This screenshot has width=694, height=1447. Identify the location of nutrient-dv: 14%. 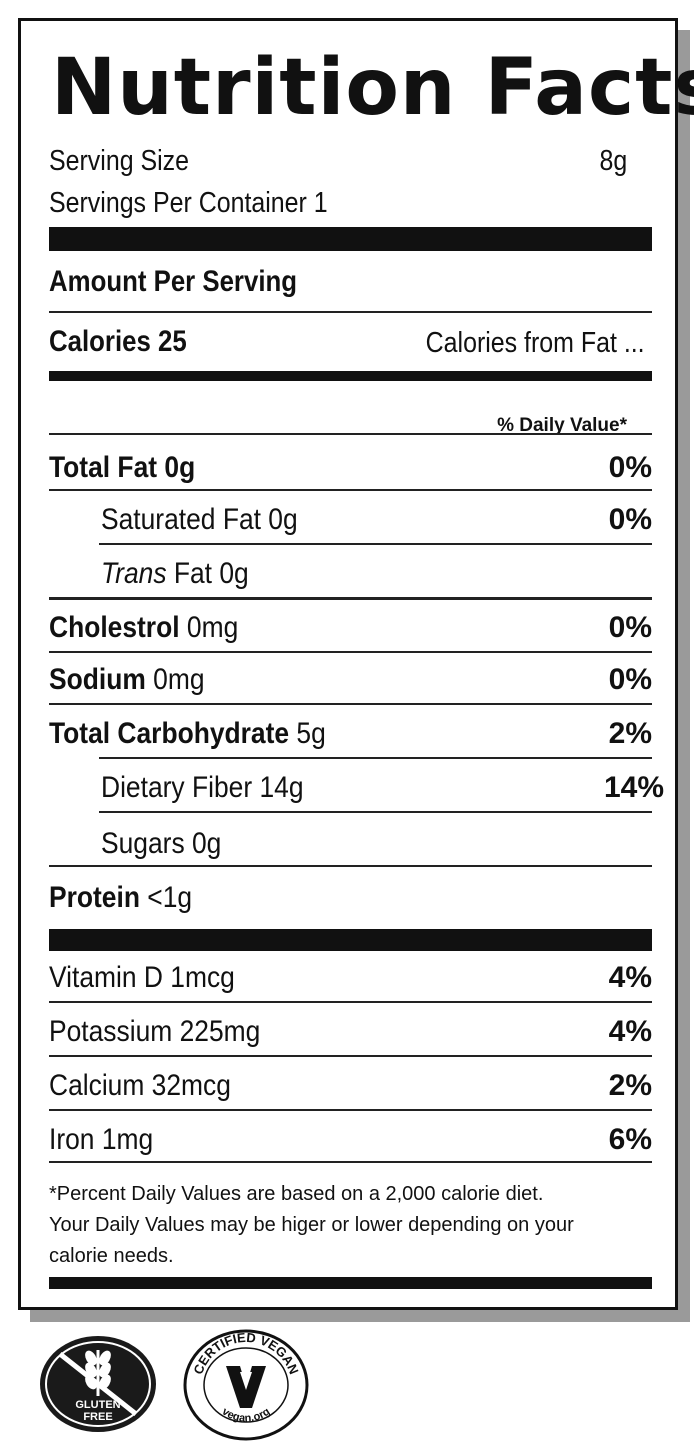
(633, 787).